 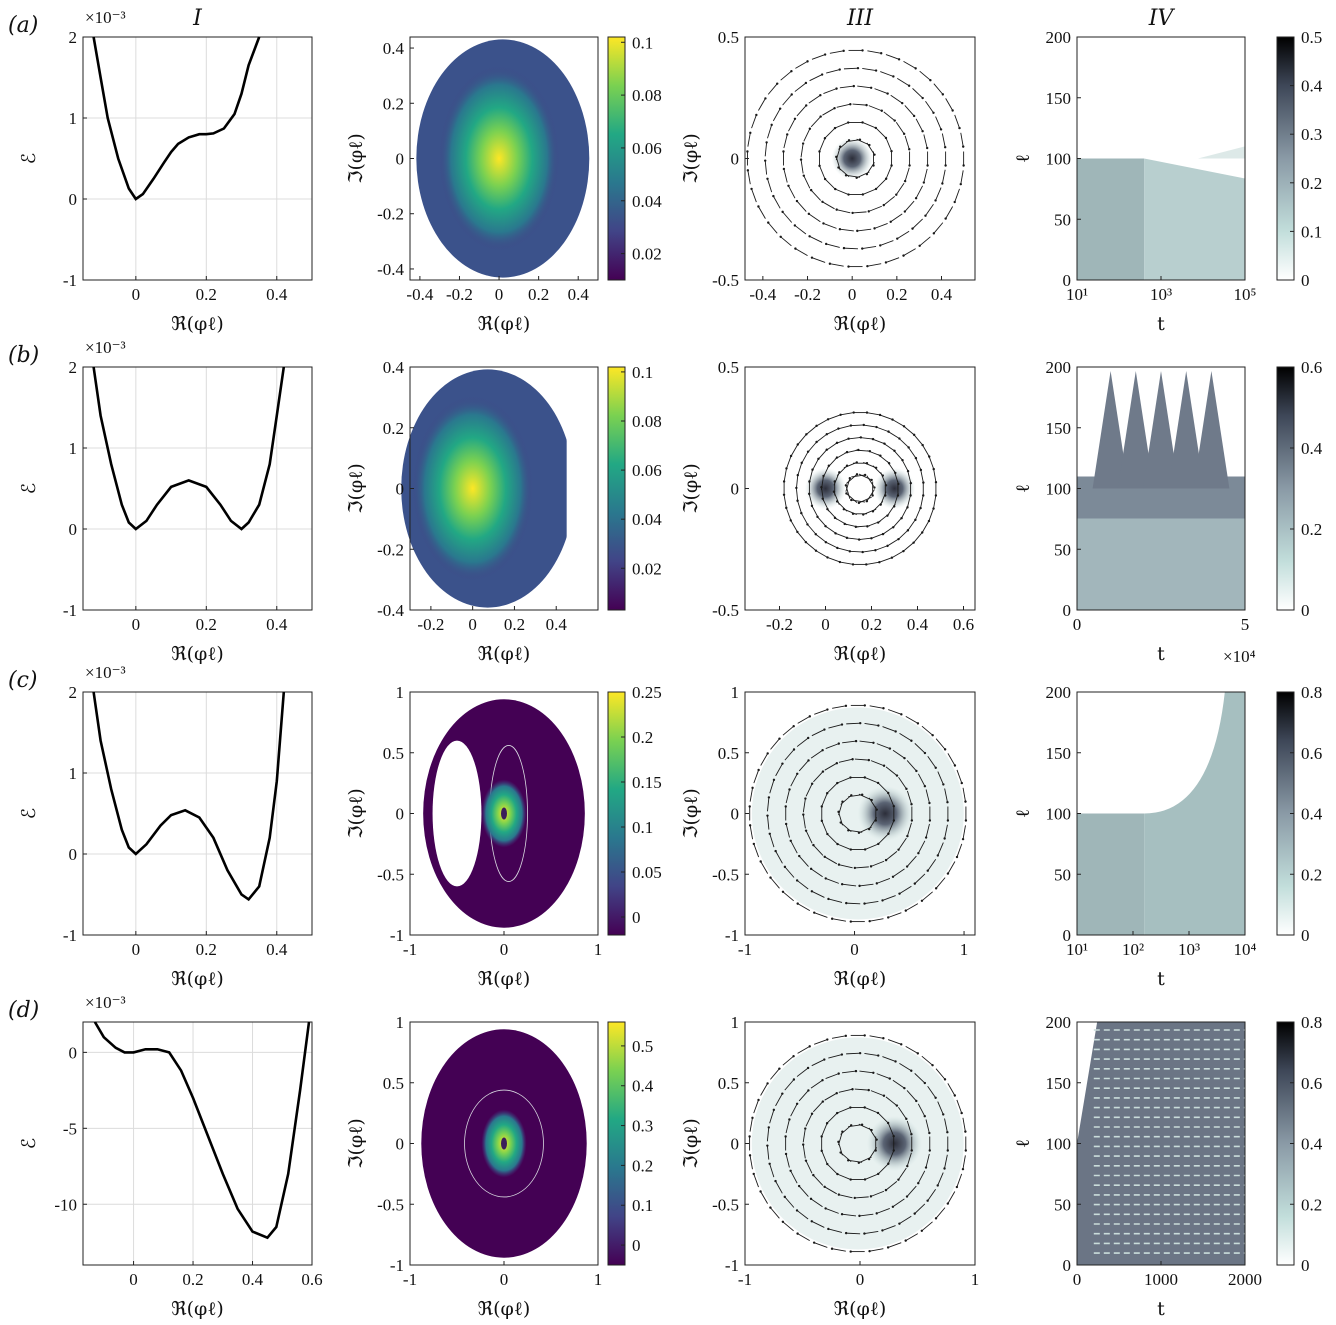 I want to click on vortex-center, so click(x=825, y=488).